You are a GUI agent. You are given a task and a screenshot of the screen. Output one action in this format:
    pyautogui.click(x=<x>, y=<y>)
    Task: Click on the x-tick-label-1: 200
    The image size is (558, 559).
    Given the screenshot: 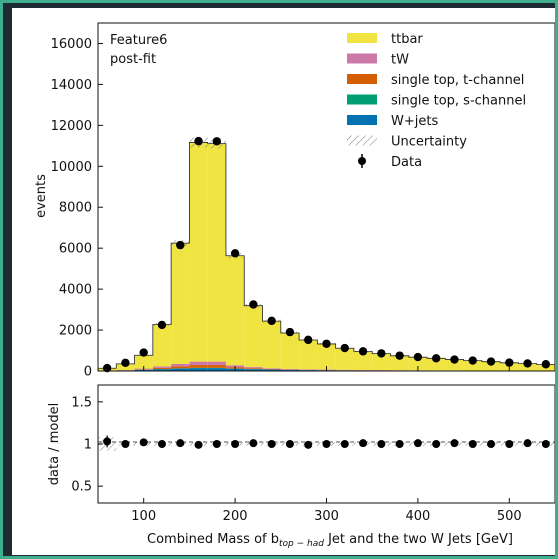 What is the action you would take?
    pyautogui.click(x=235, y=516)
    